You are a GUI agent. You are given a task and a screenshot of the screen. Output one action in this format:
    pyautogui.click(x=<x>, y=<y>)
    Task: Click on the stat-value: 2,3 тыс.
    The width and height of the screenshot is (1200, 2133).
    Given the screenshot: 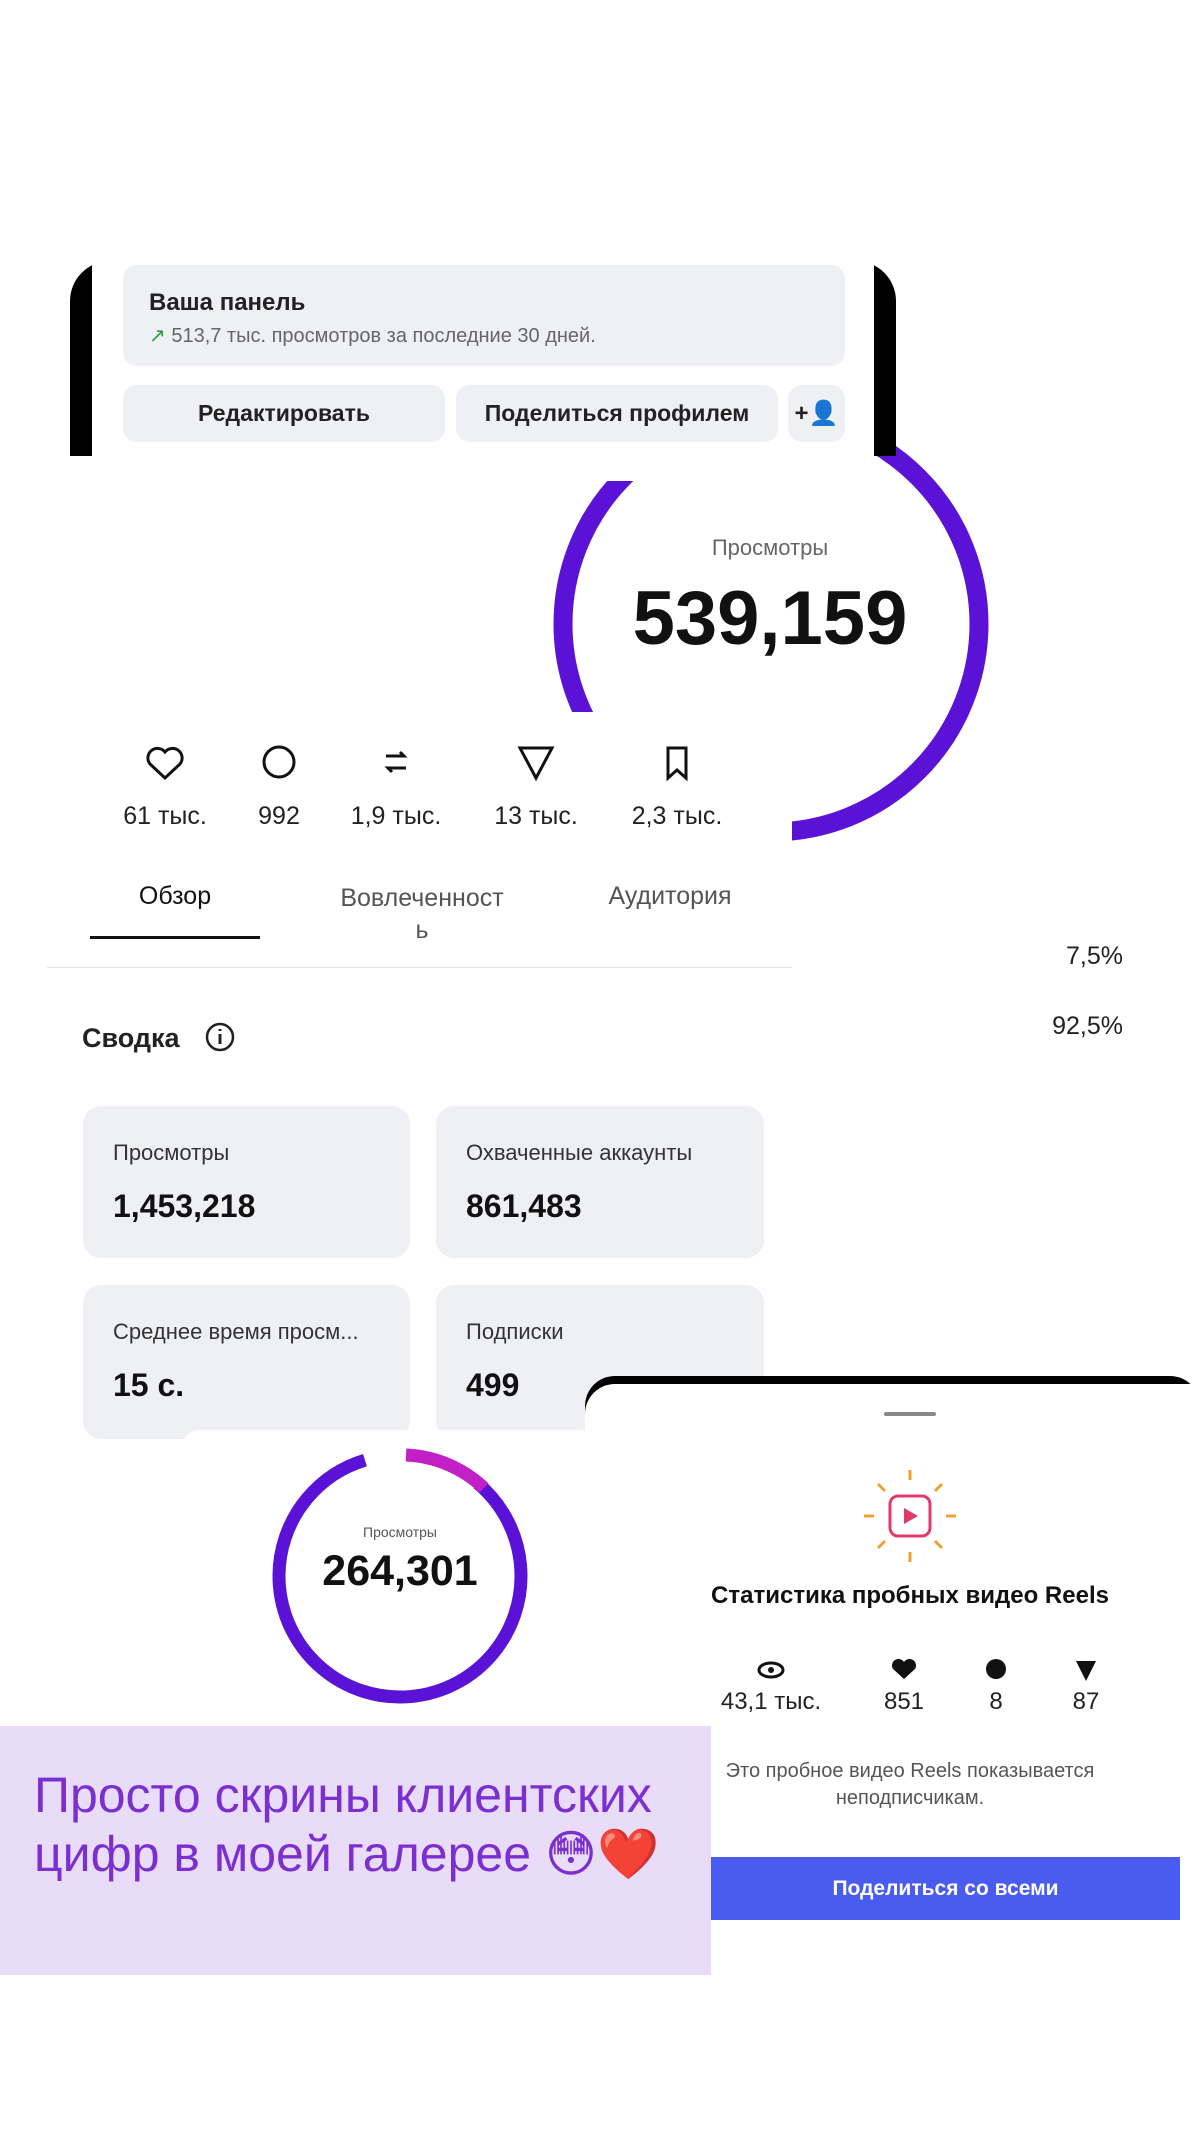 What is the action you would take?
    pyautogui.click(x=677, y=816)
    